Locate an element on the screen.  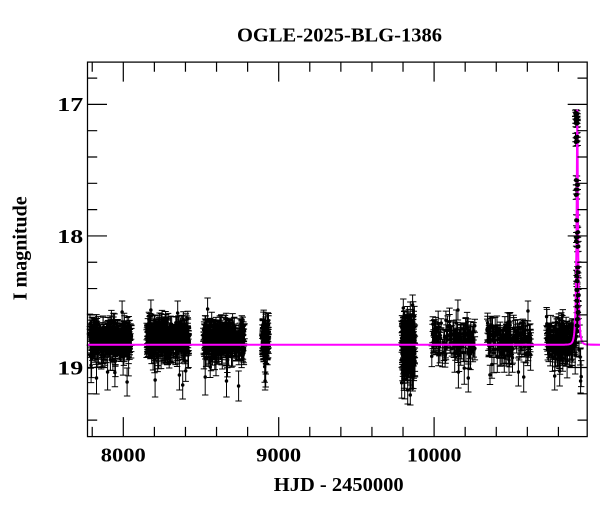
svg-text: HJD - 2450000 is located at coordinates (339, 485).